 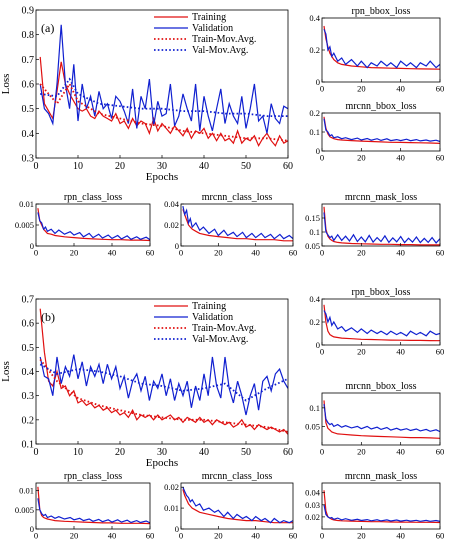 What do you see at coordinates (220, 50) in the screenshot?
I see `legend-label: Val-Mov.Avg.` at bounding box center [220, 50].